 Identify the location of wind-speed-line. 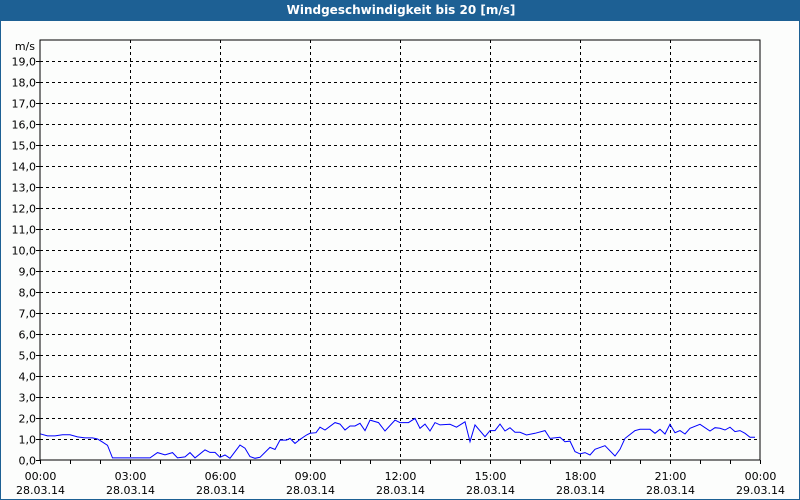
(397, 438).